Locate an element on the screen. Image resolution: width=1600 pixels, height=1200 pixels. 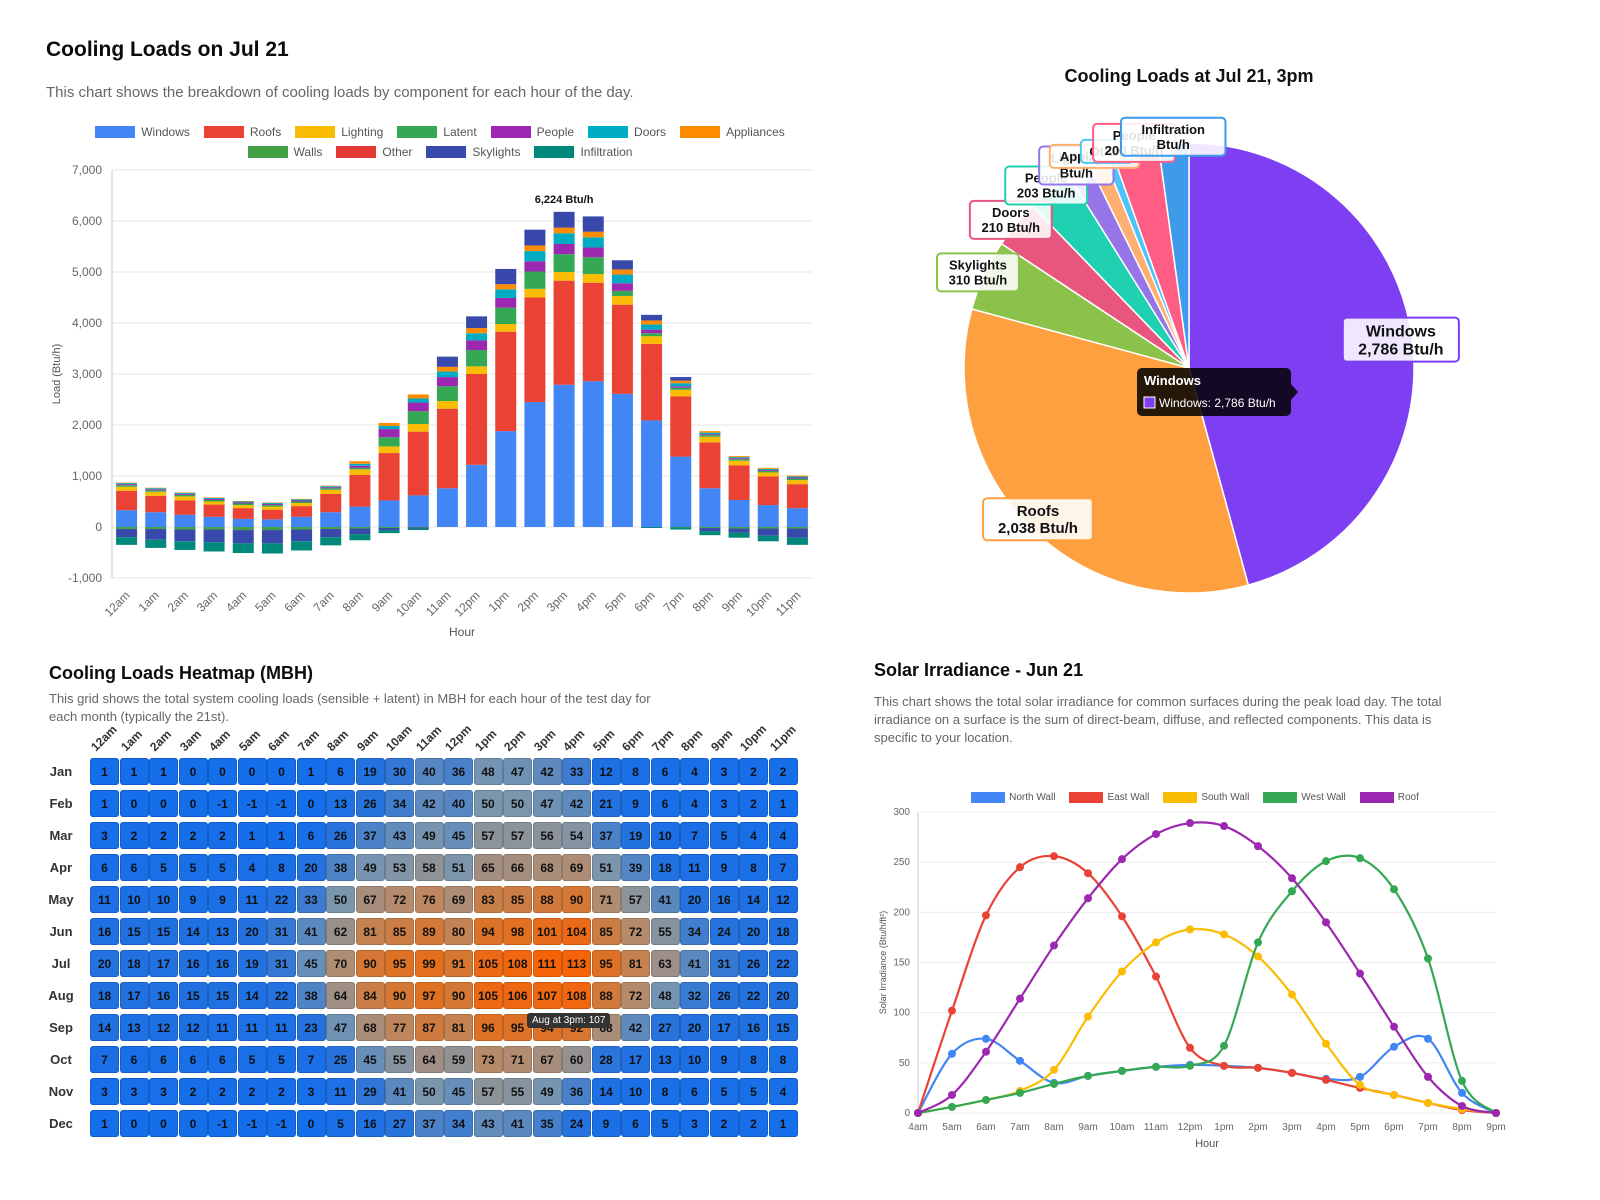
heatmap-cell: 16 is located at coordinates (193, 963).